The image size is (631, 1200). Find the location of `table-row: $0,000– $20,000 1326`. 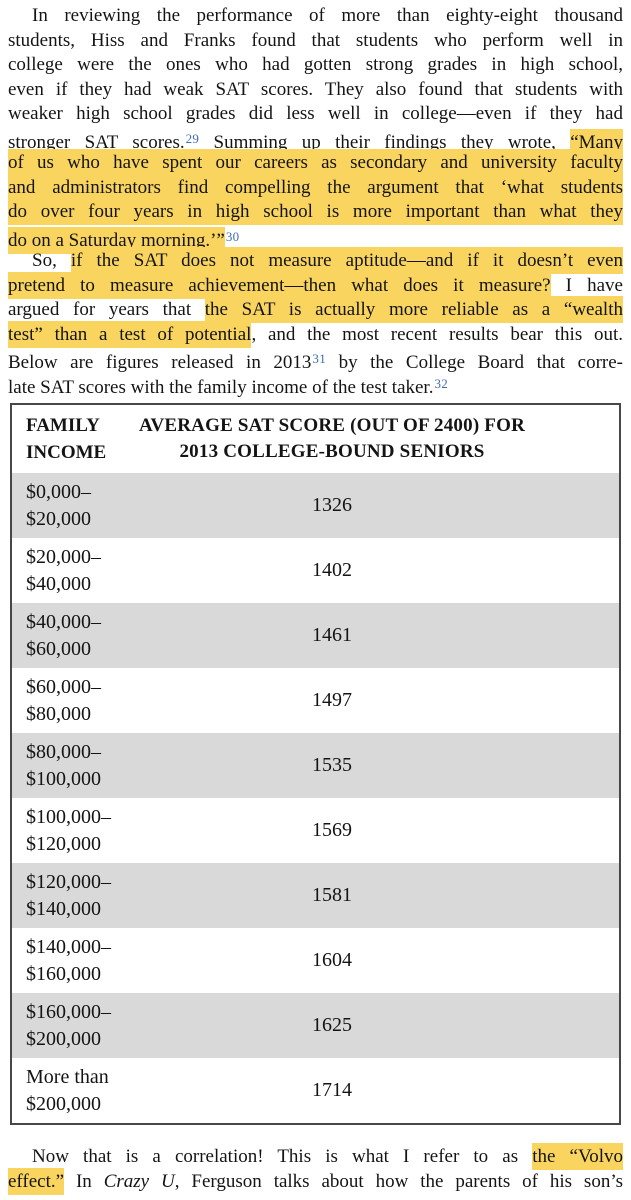

table-row: $0,000– $20,000 1326 is located at coordinates (315, 505).